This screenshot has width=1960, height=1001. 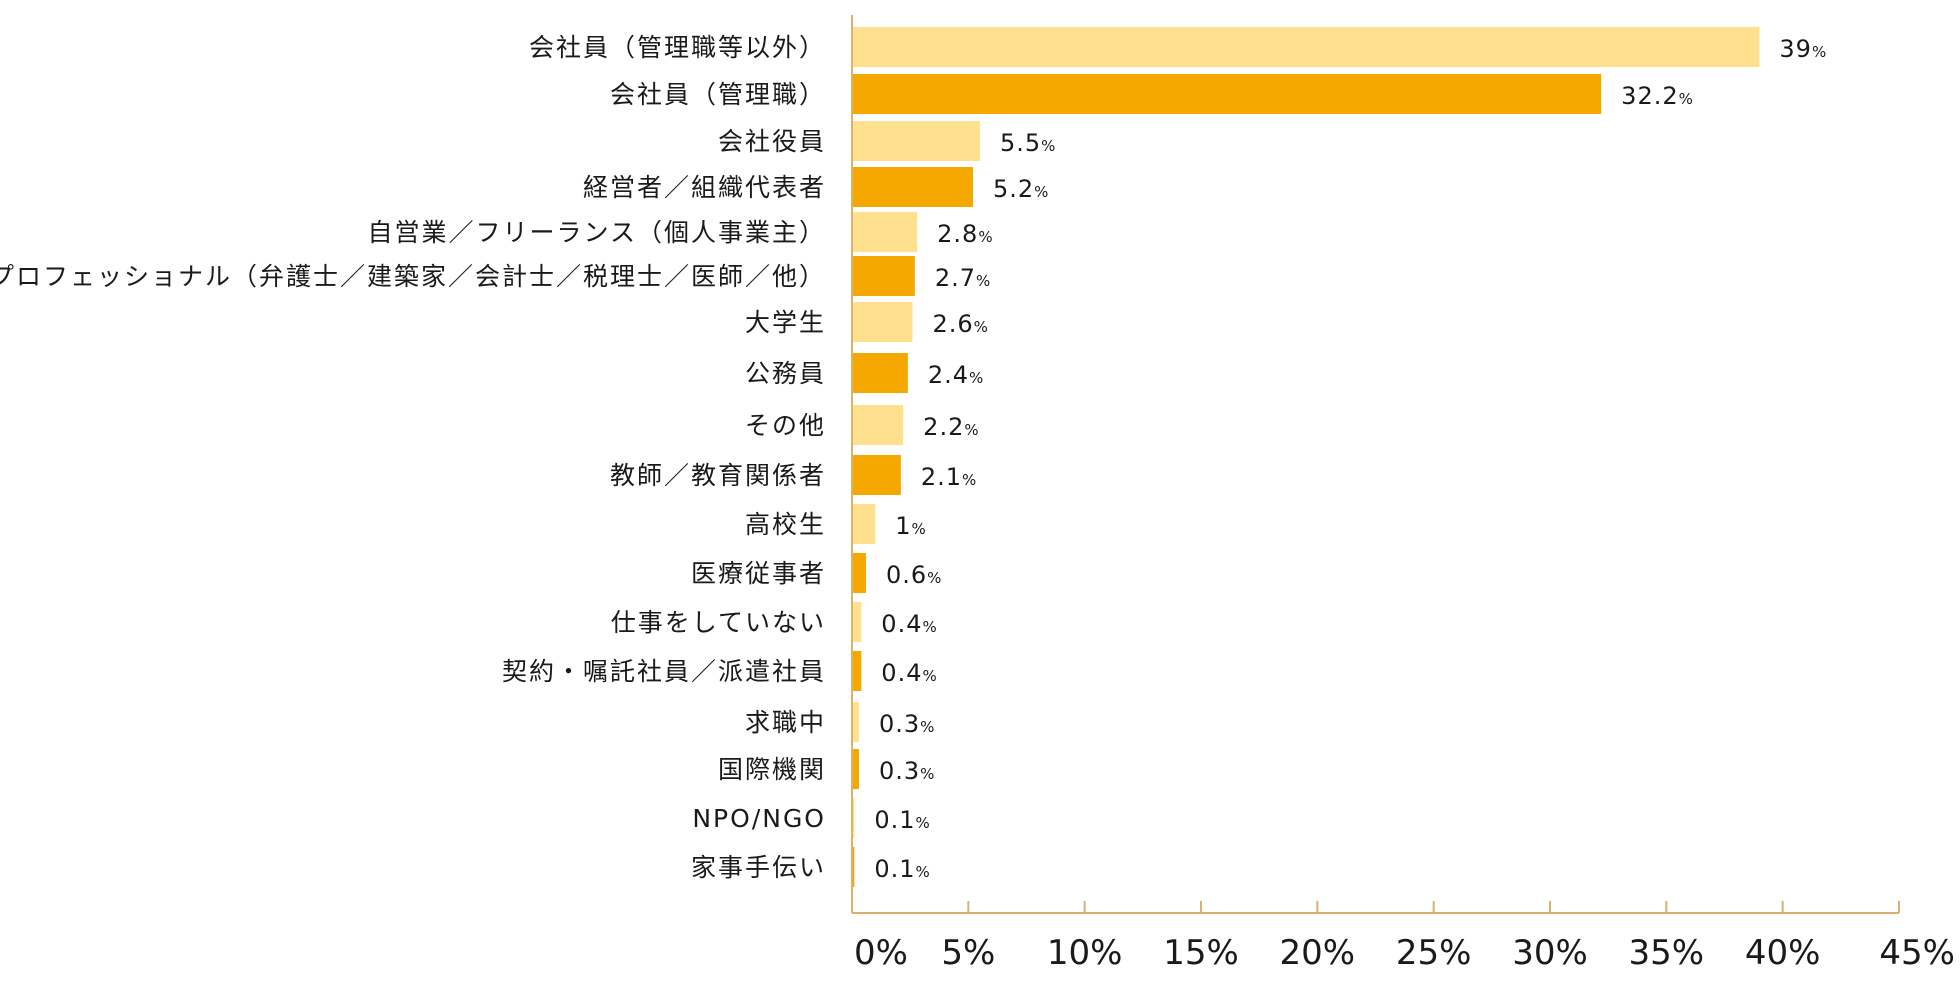 What do you see at coordinates (718, 622) in the screenshot?
I see `category-label-12: 仕事をしていない` at bounding box center [718, 622].